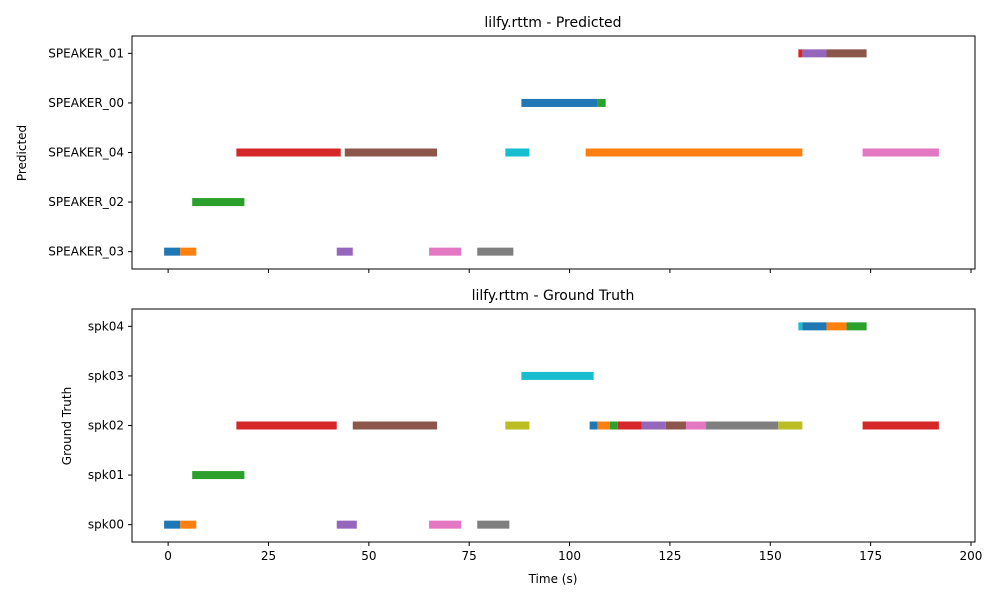 The width and height of the screenshot is (1000, 600). I want to click on ground-truth-y-tick-label: spk04, so click(106, 326).